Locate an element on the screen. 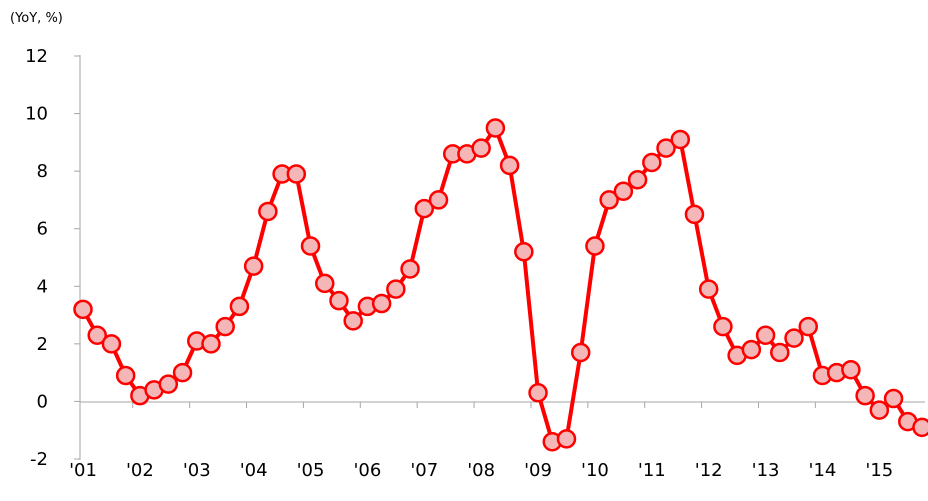  y-axis-ticks: 12 10 8 6 4 2 0 -2 is located at coordinates (52, 258).